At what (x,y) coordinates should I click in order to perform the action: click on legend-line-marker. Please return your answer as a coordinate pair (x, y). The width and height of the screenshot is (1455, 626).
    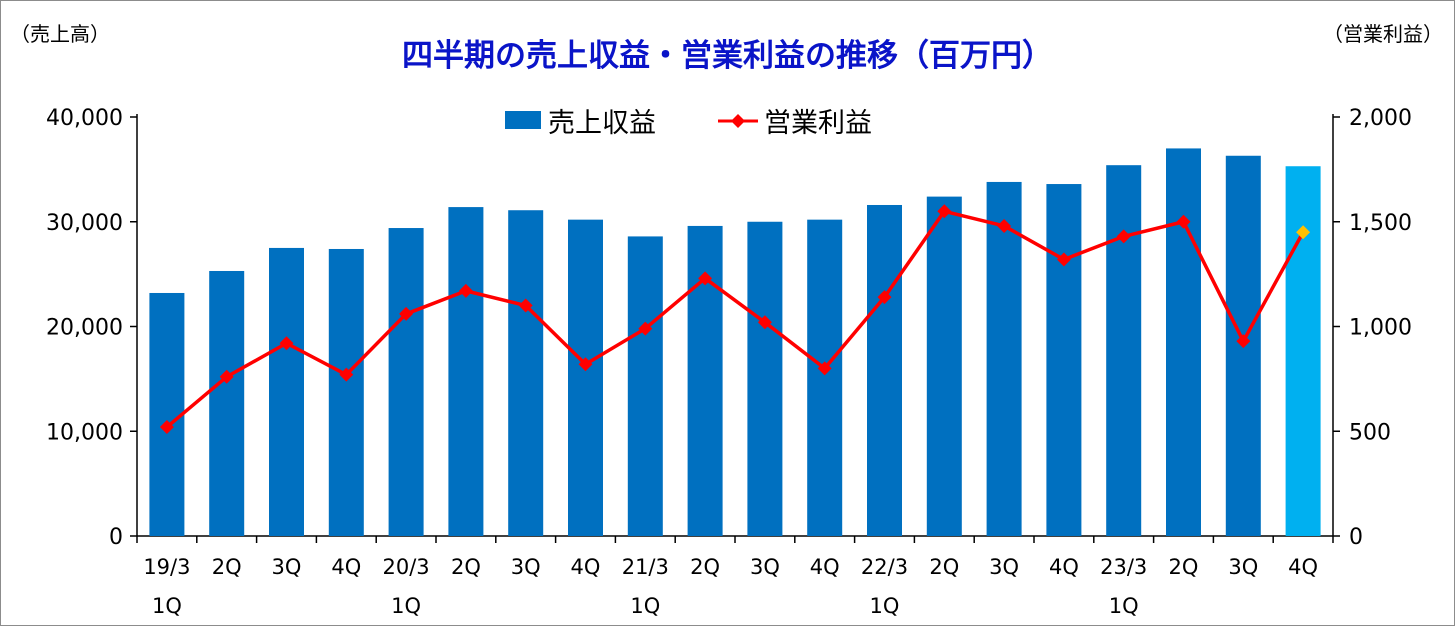
    Looking at the image, I should click on (738, 121).